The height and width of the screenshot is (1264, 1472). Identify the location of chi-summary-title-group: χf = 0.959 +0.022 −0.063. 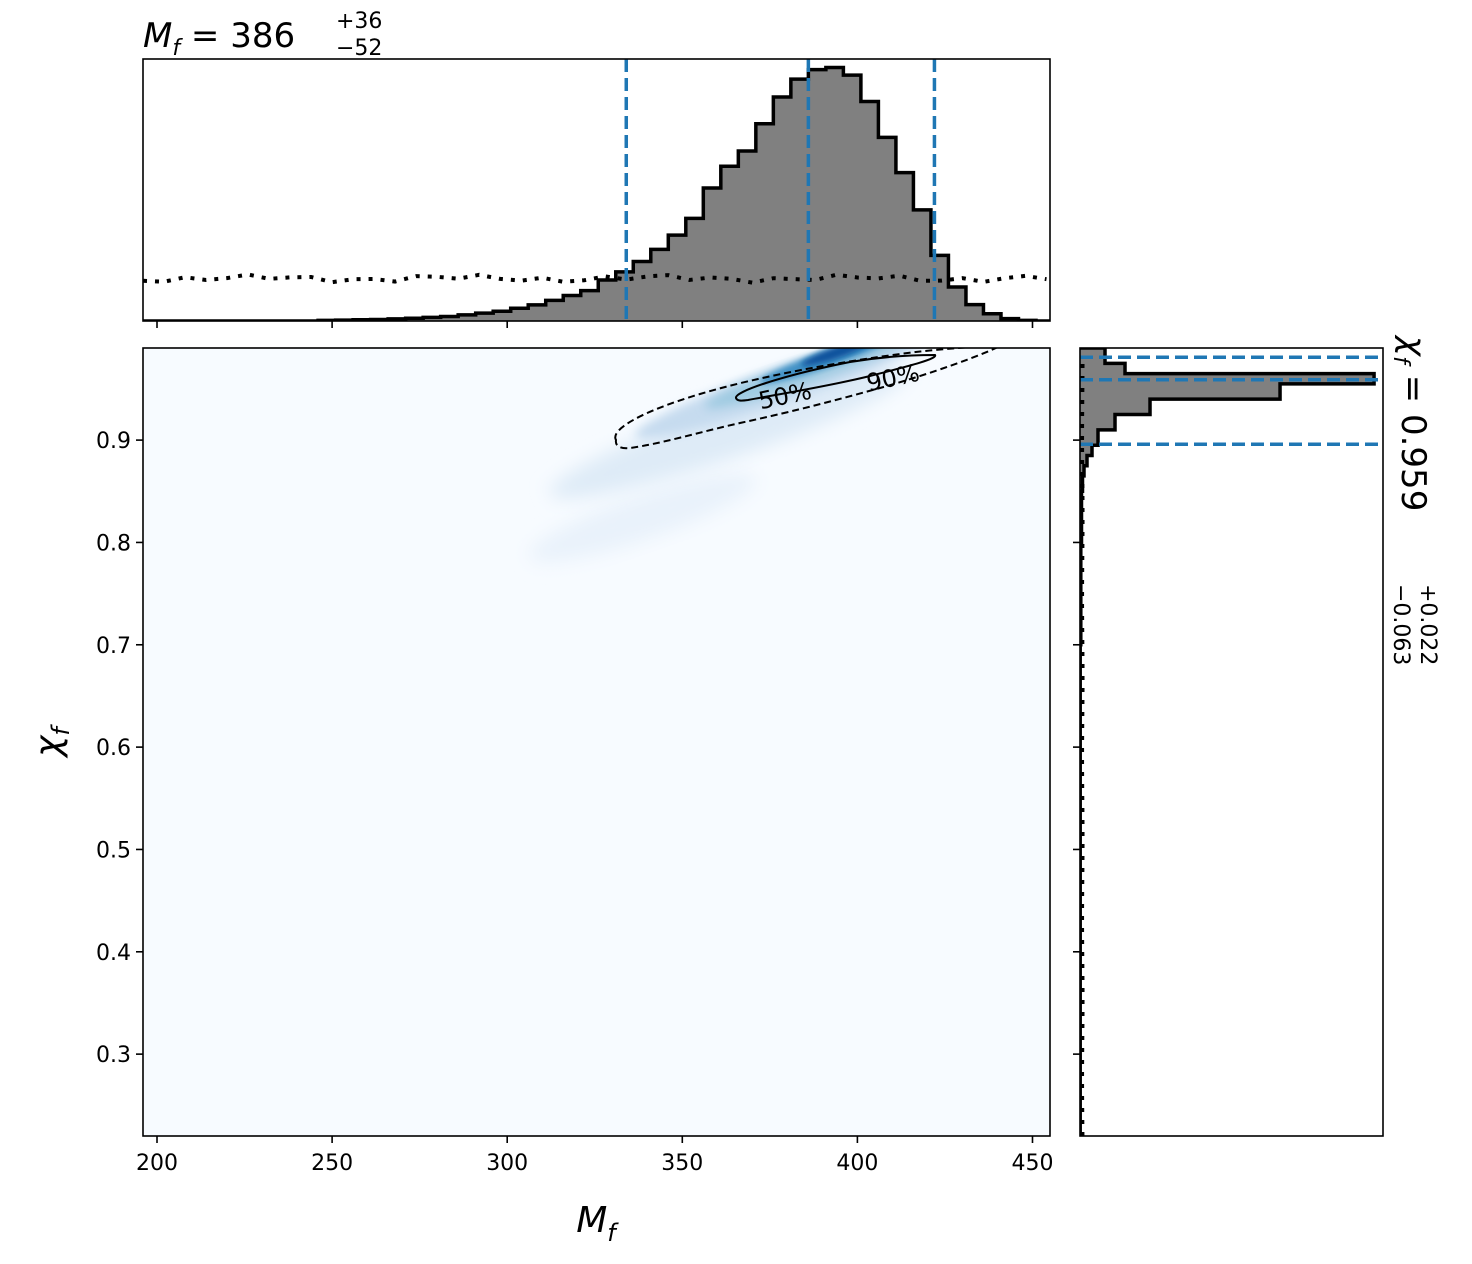
(1414, 499).